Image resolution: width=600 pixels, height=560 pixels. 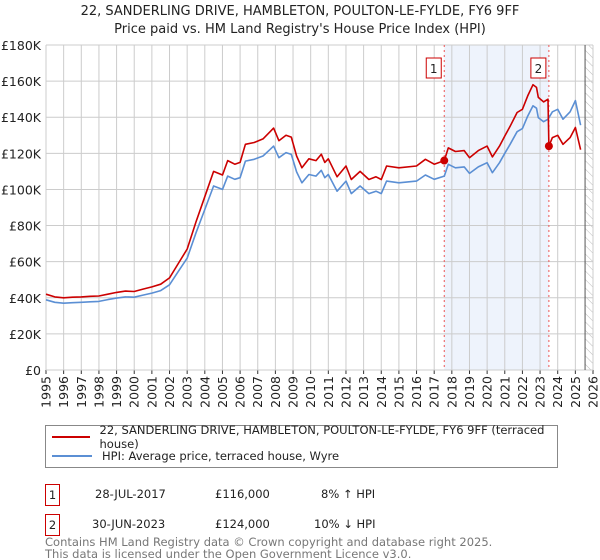 I want to click on sale-price: £116,000, so click(x=242, y=494).